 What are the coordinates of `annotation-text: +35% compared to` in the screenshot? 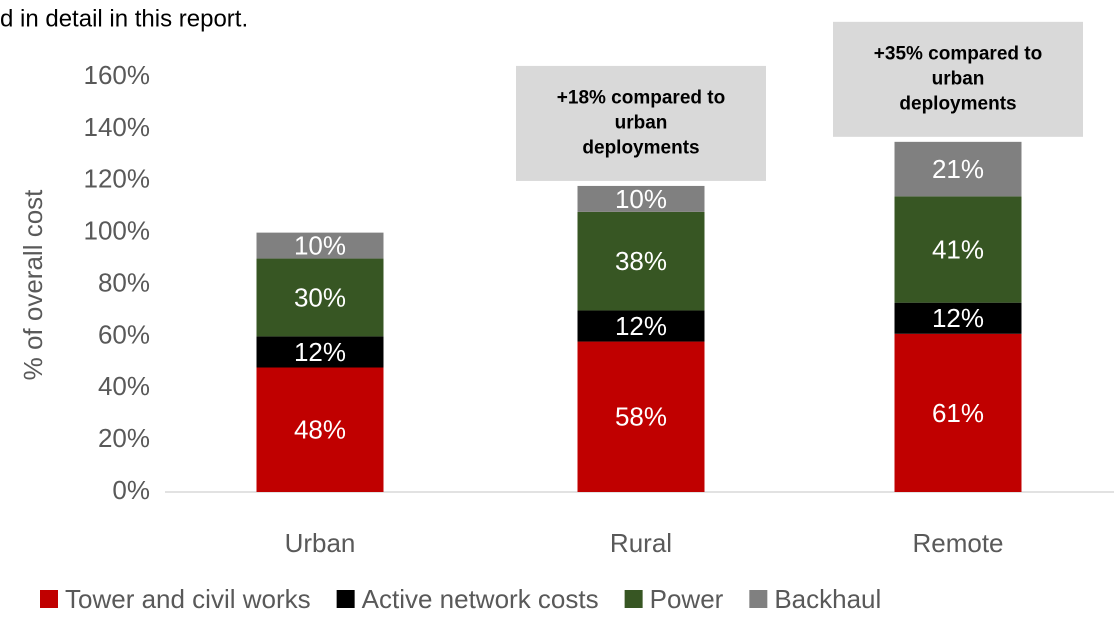 It's located at (958, 53).